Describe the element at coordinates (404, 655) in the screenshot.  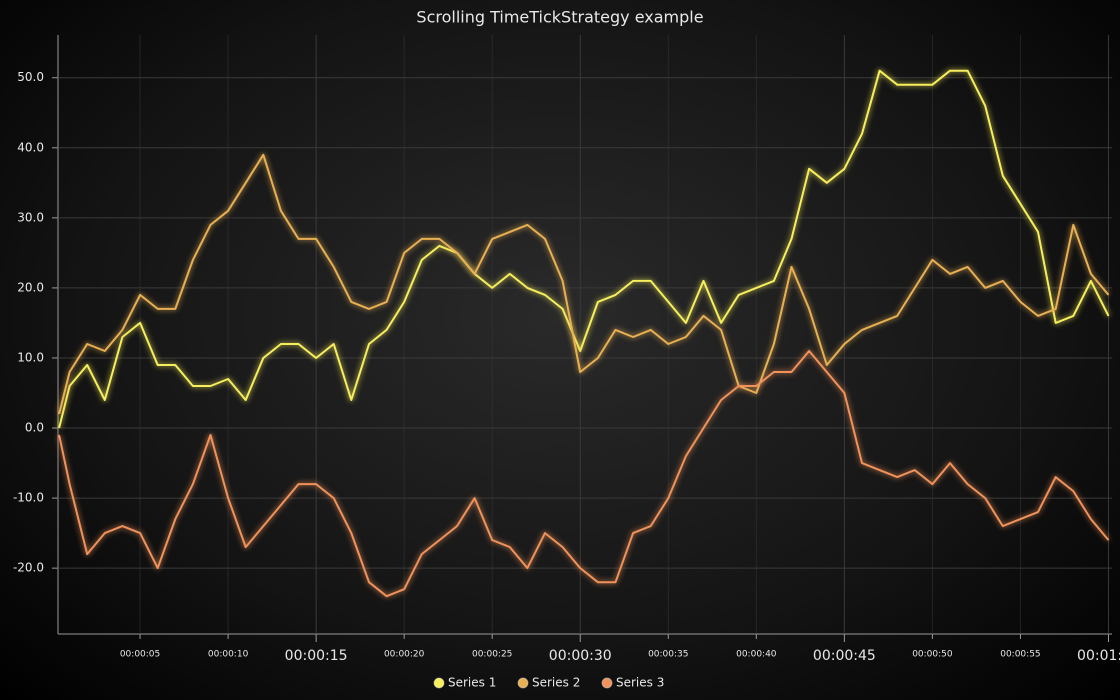
I see `x-tick-label: 00:00:20` at that location.